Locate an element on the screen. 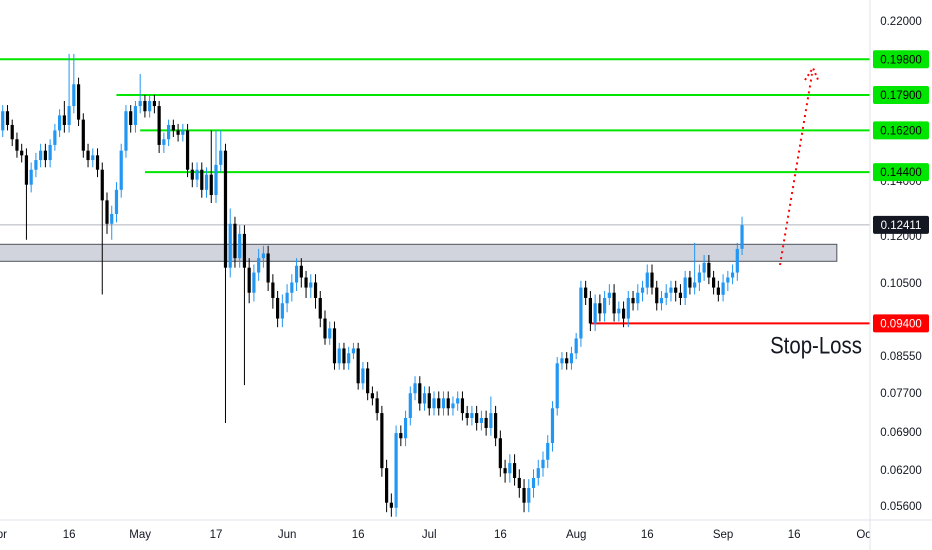 The width and height of the screenshot is (932, 550). level-box is located at coordinates (901, 172).